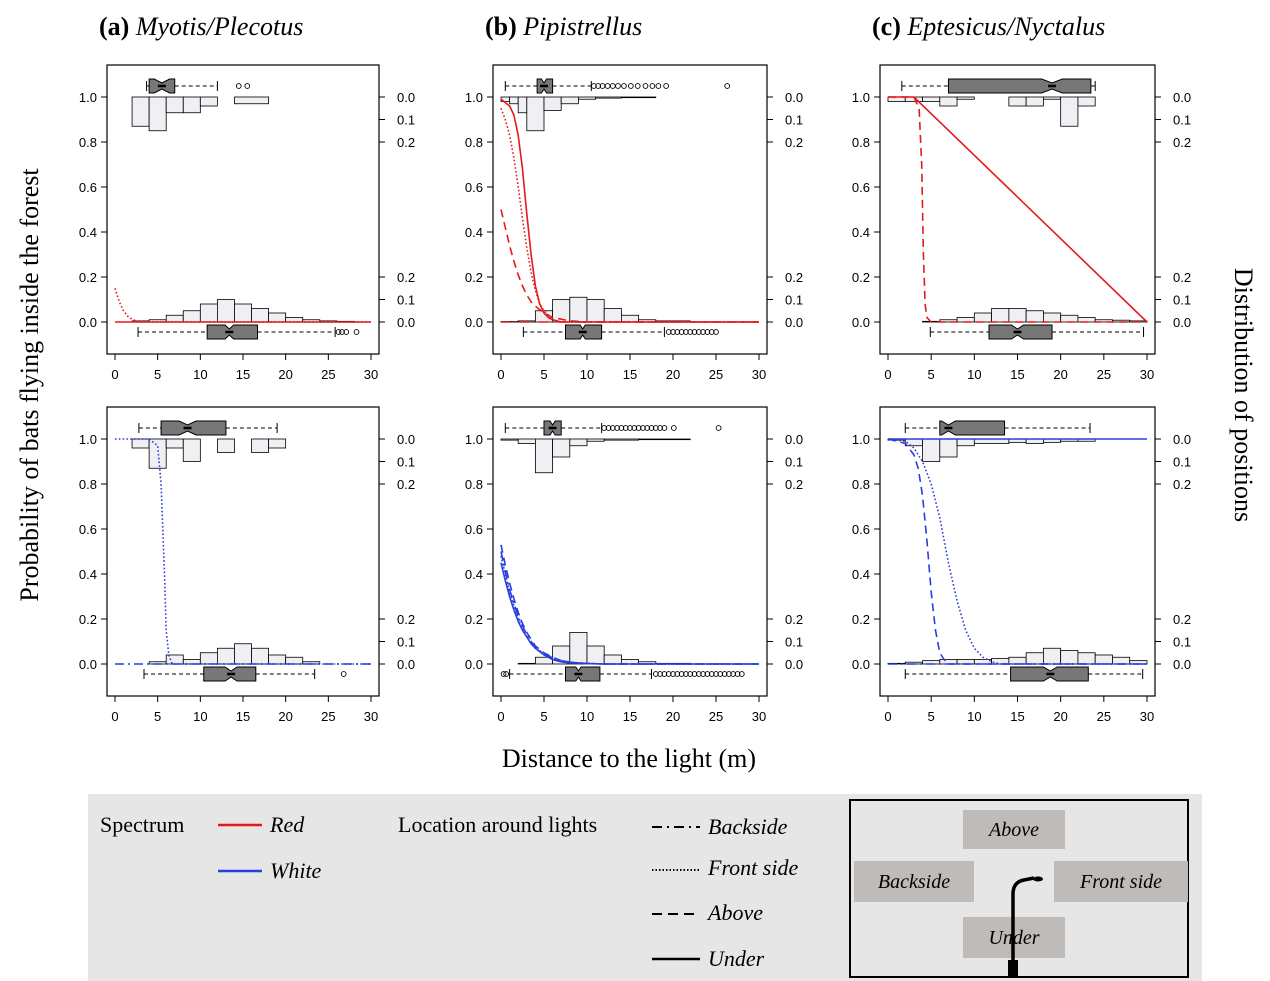  Describe the element at coordinates (193, 428) in the screenshot. I see `box-body` at that location.